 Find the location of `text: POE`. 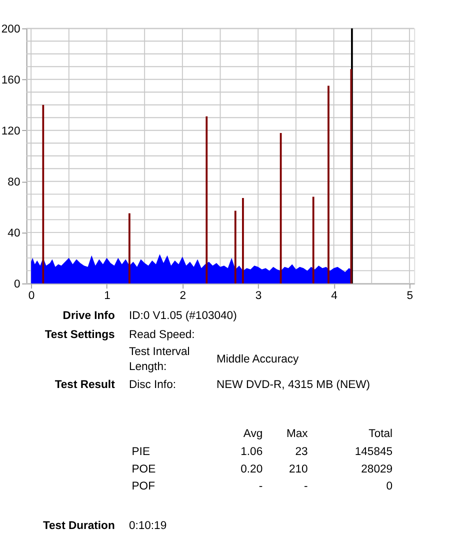

text: POE is located at coordinates (144, 470).